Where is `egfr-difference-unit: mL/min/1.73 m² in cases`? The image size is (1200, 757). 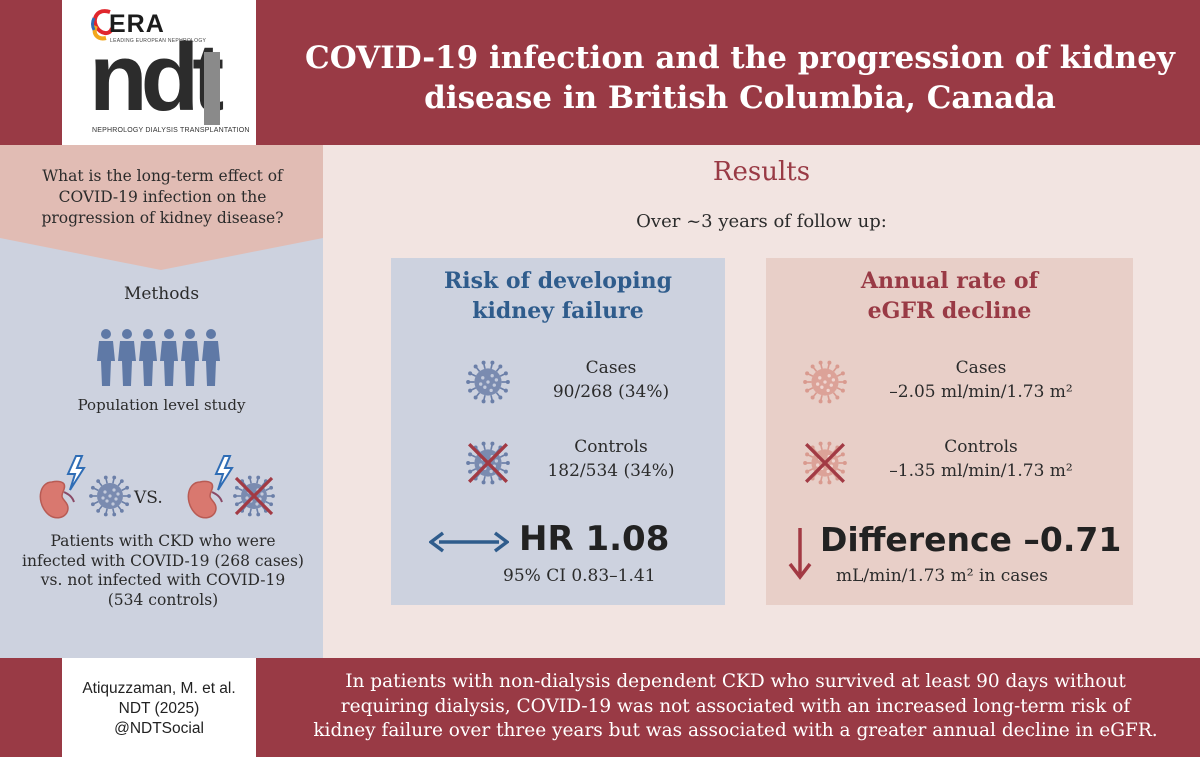 egfr-difference-unit: mL/min/1.73 m² in cases is located at coordinates (942, 576).